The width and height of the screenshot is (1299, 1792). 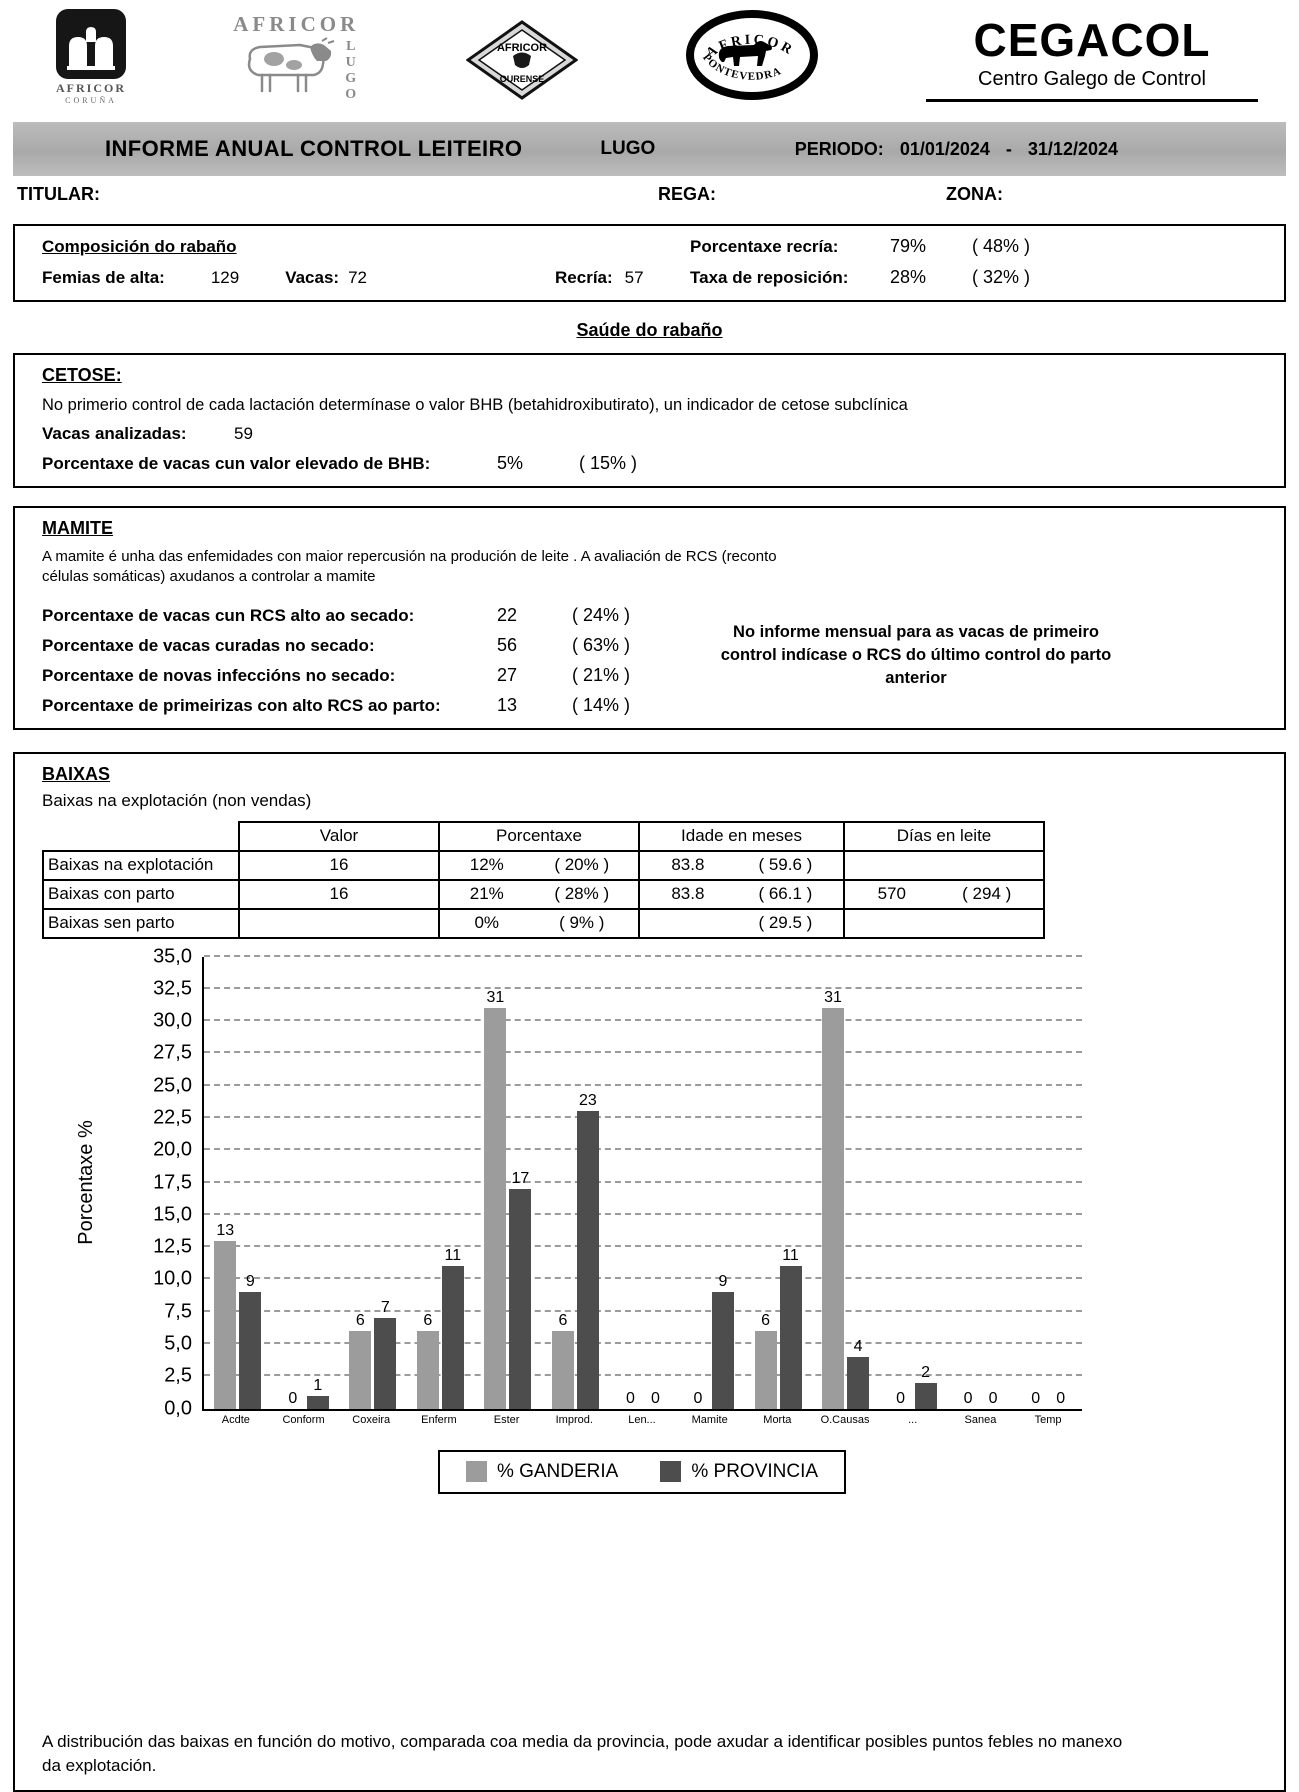 I want to click on row-label: Baixas na explotación, so click(x=141, y=865).